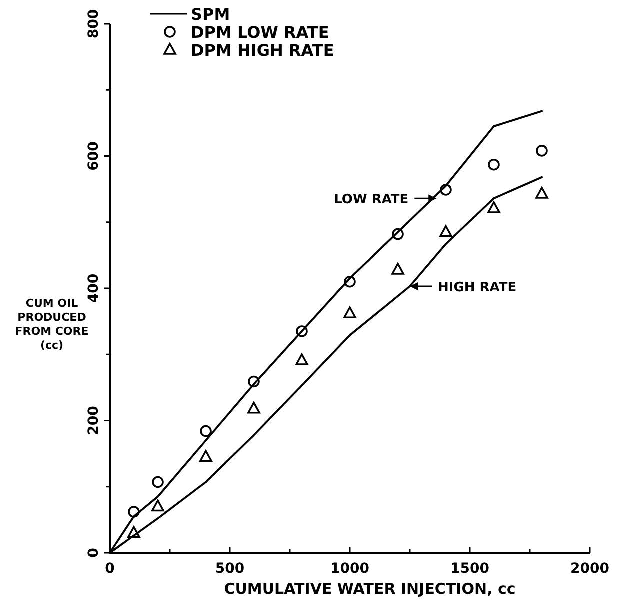  I want to click on y-tick-label: 200, so click(94, 421).